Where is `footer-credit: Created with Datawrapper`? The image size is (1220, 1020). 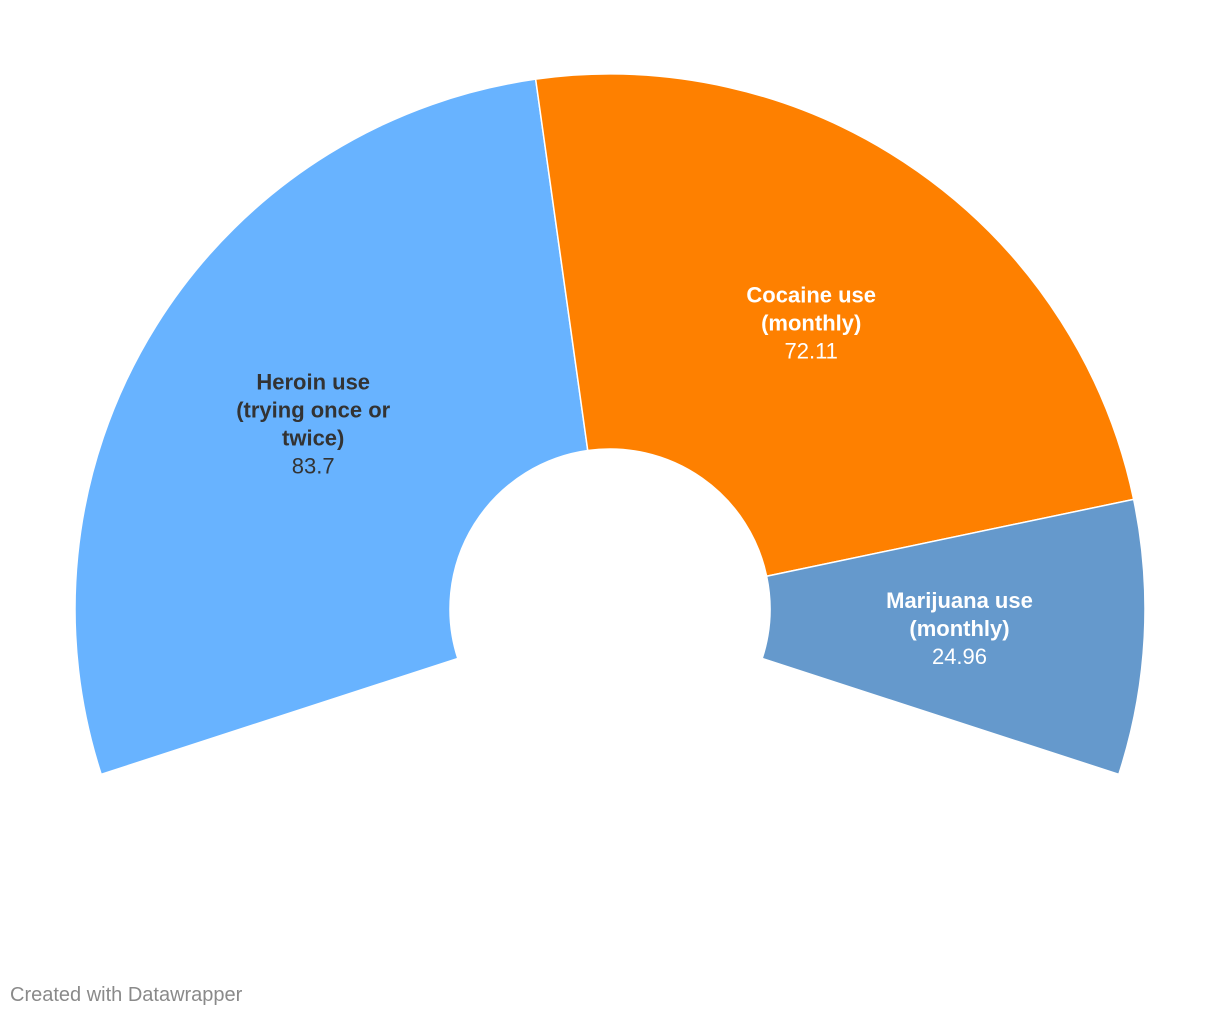 footer-credit: Created with Datawrapper is located at coordinates (126, 995).